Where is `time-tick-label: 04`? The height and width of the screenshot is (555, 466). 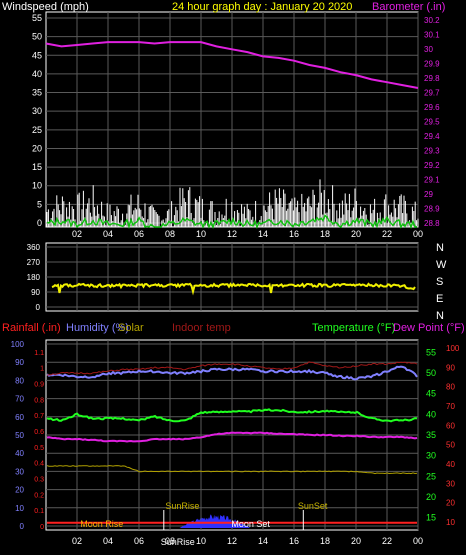
time-tick-label: 04 is located at coordinates (108, 234).